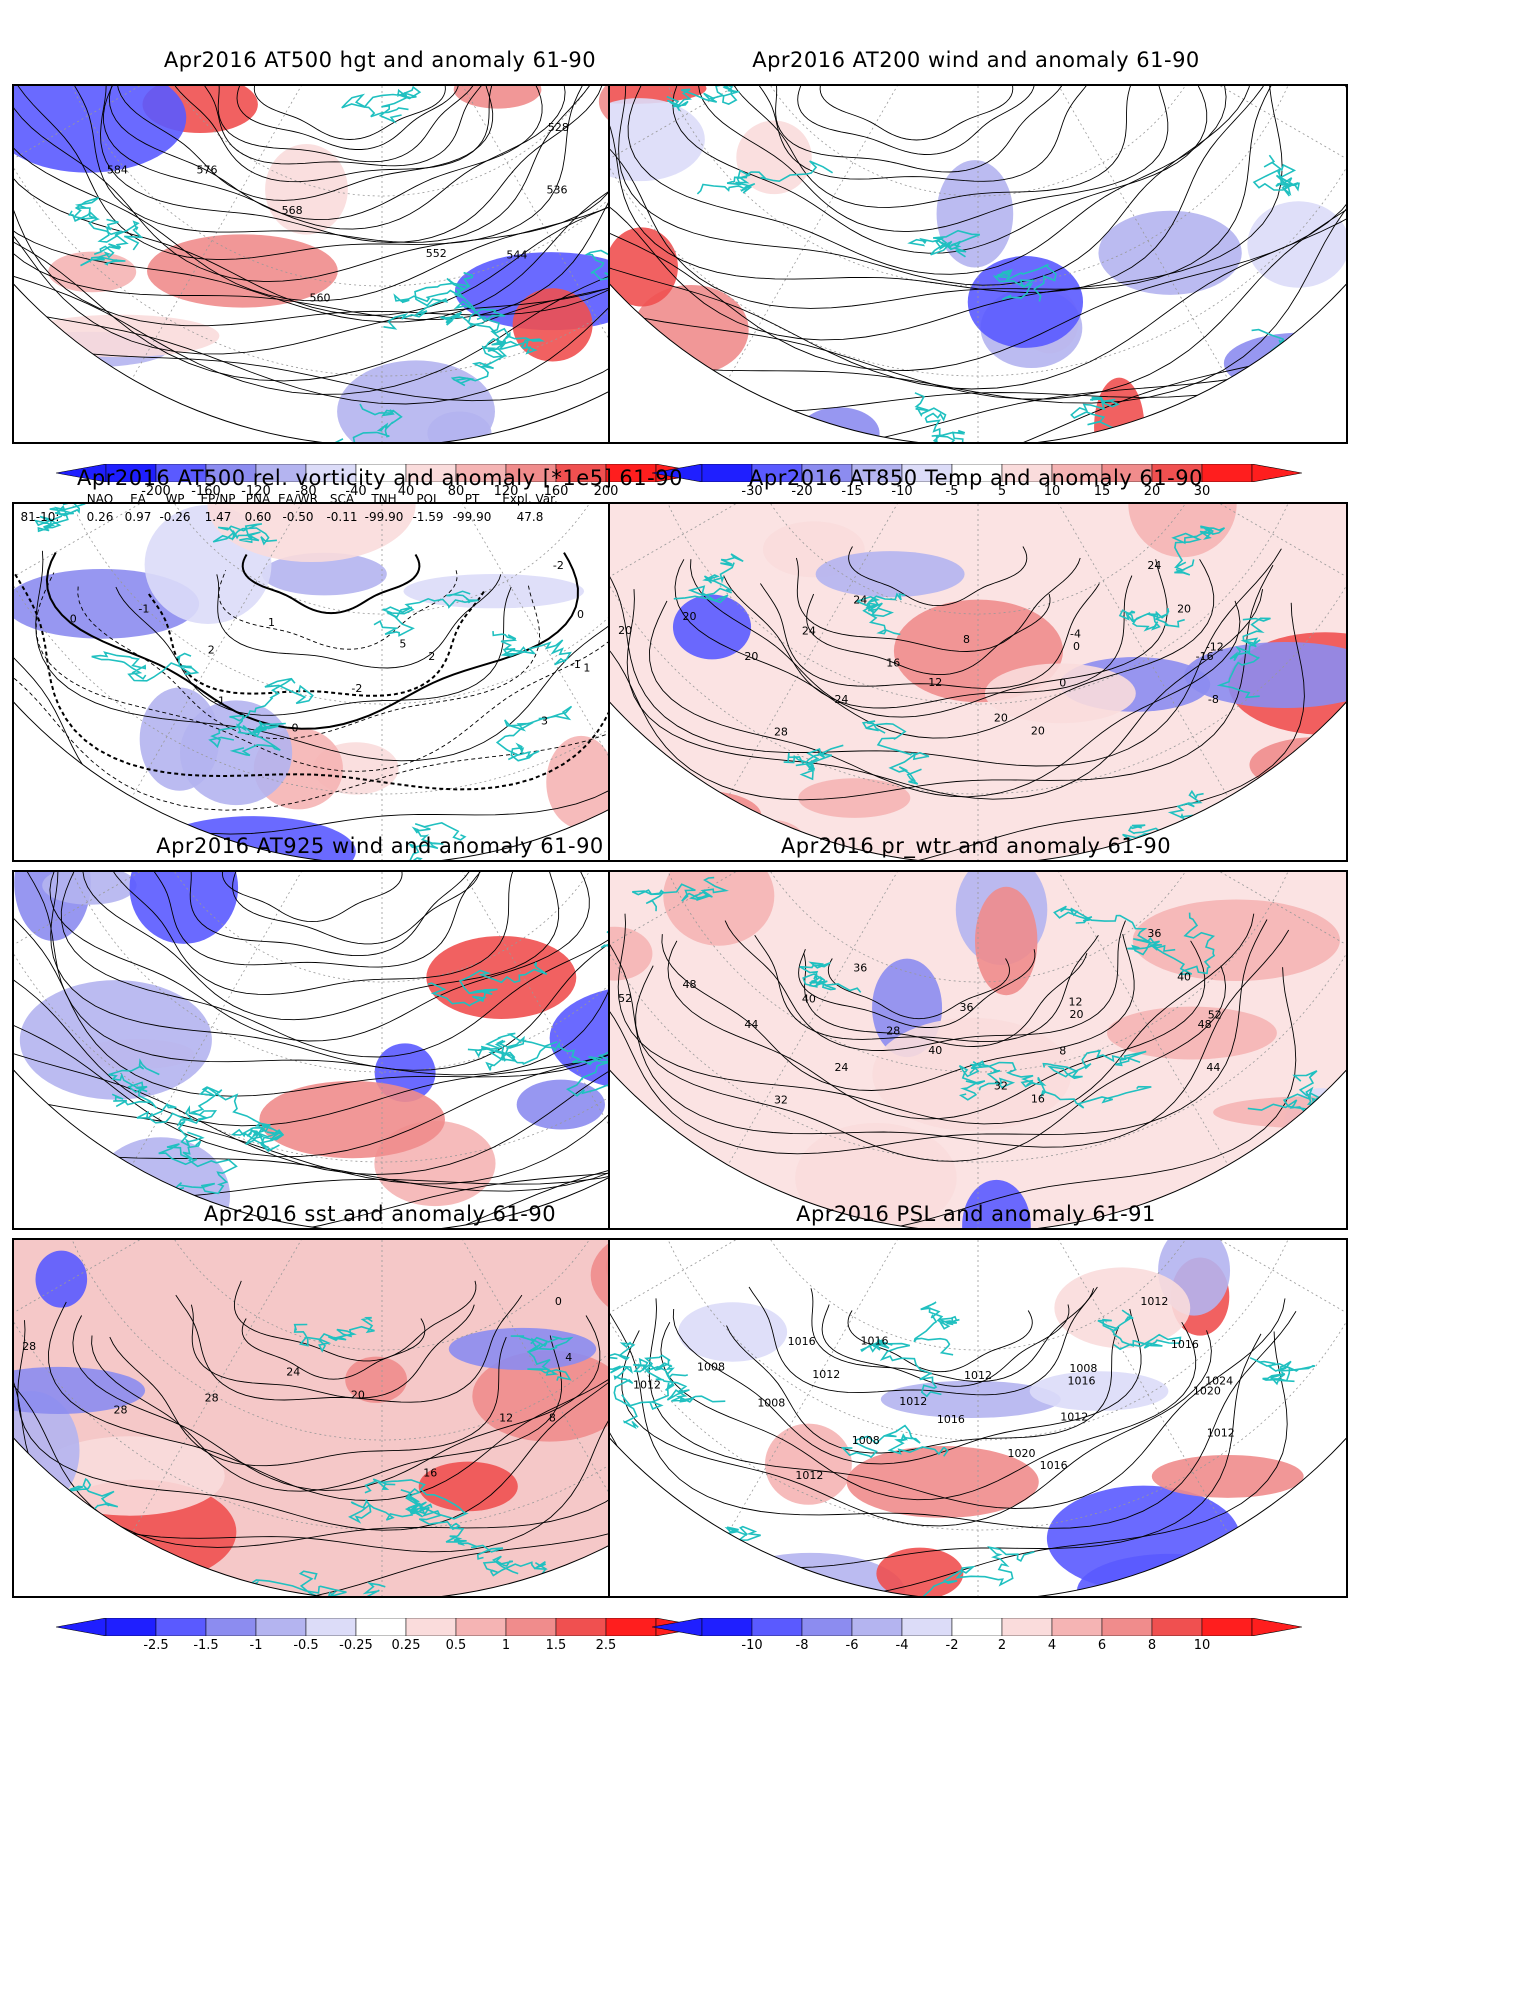 Image resolution: width=1520 pixels, height=2000 pixels. I want to click on index-value: -0.11, so click(342, 517).